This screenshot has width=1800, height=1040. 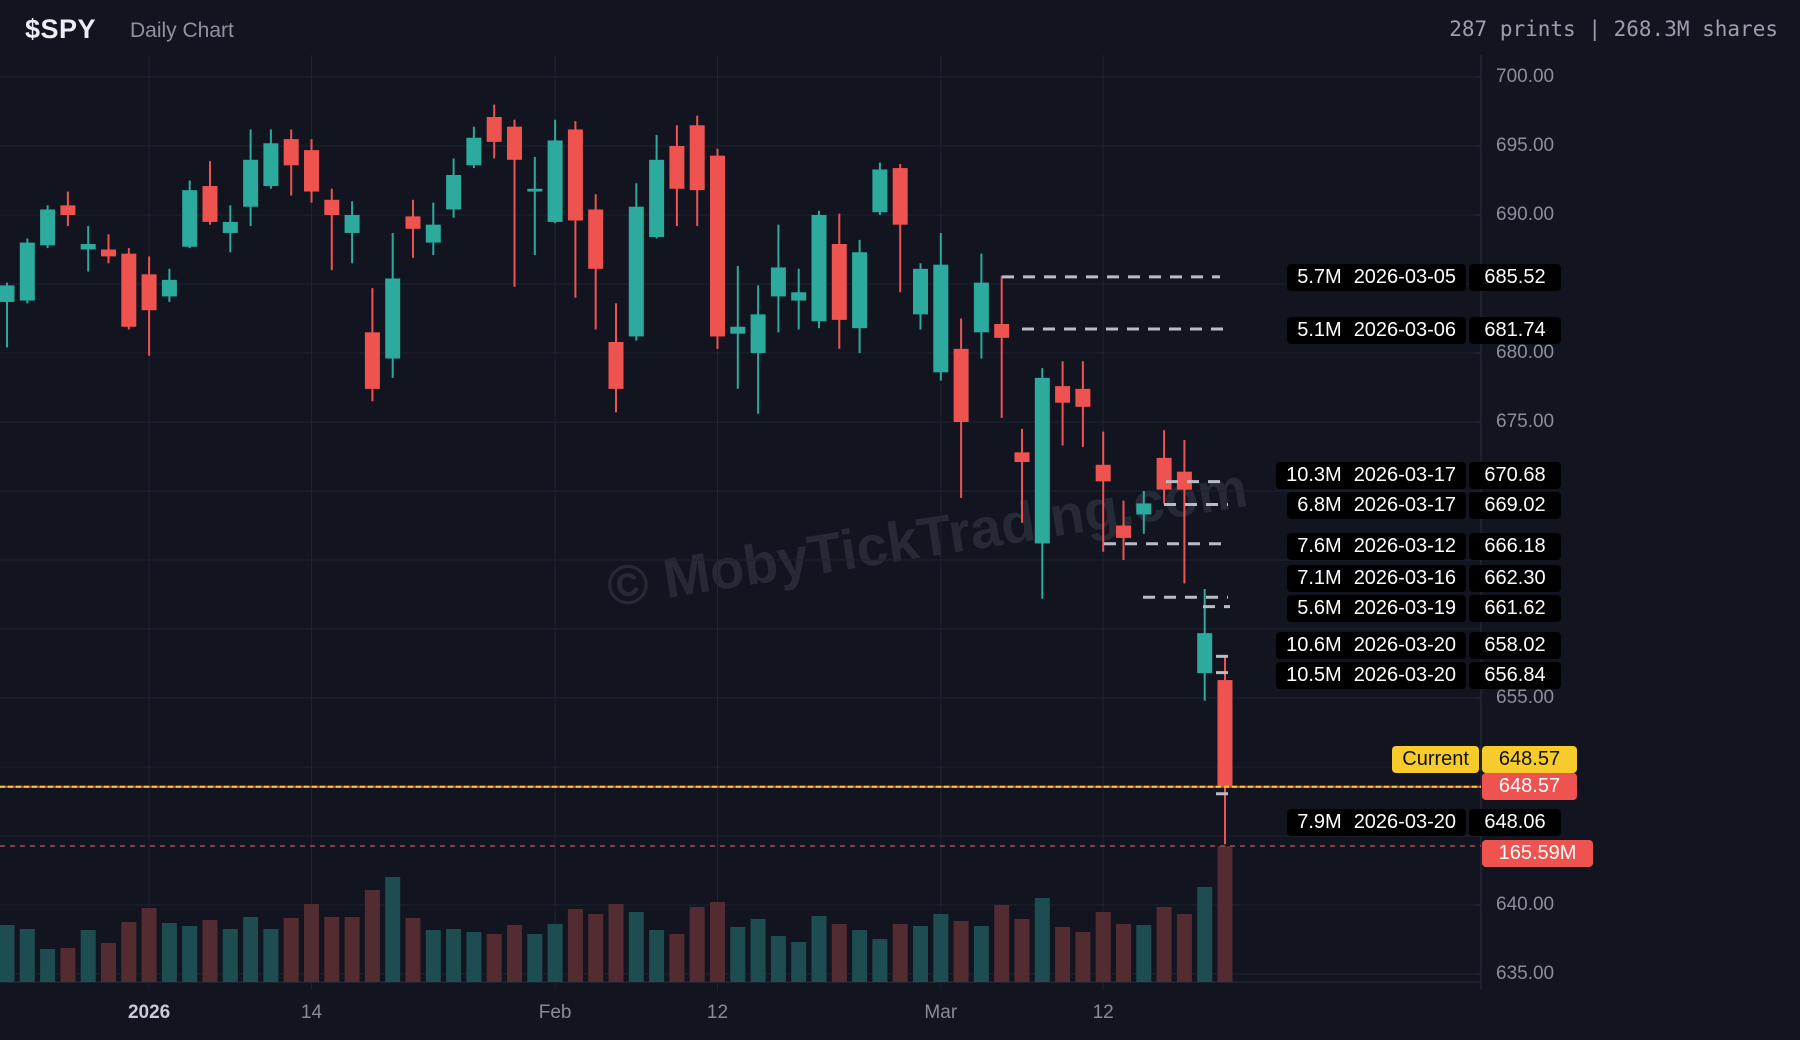 I want to click on print-volume: 10.6M, so click(x=1314, y=644).